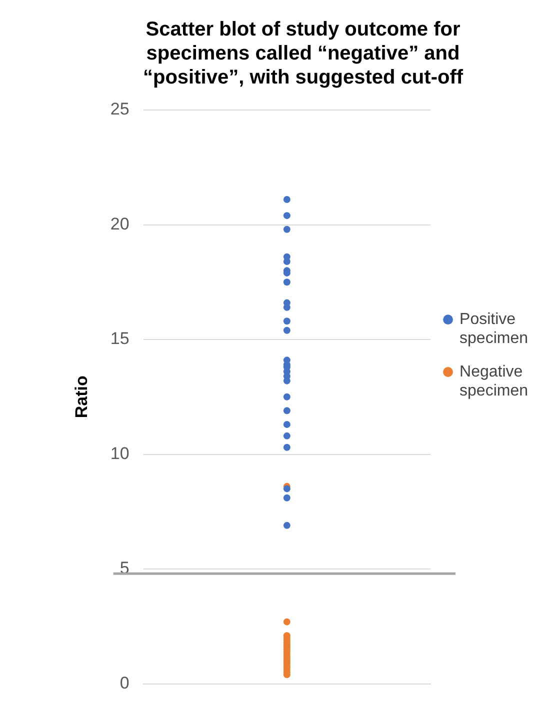 This screenshot has height=717, width=556. Describe the element at coordinates (494, 381) in the screenshot. I see `legend-label: Negative specimen` at that location.